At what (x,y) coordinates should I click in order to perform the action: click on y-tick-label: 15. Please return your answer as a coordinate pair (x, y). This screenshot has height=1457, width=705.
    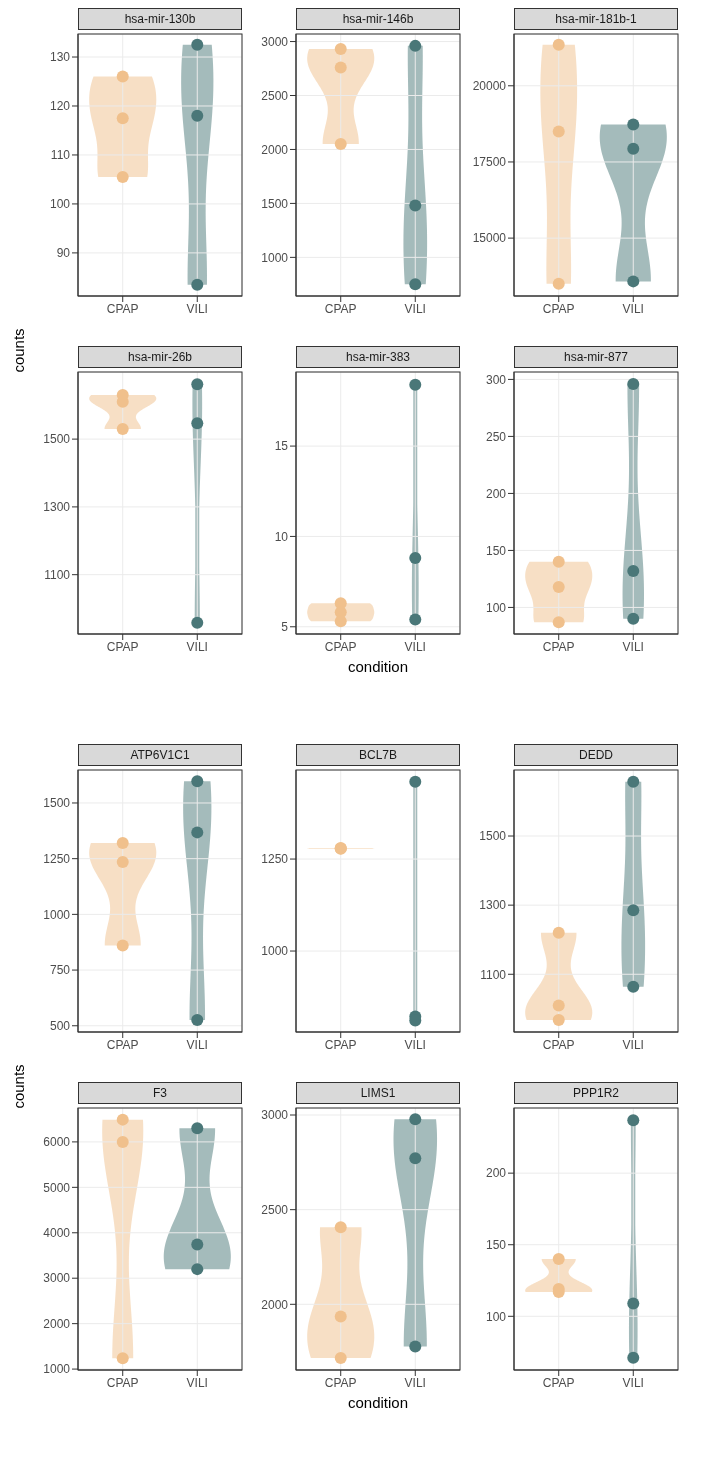
    Looking at the image, I should click on (281, 446).